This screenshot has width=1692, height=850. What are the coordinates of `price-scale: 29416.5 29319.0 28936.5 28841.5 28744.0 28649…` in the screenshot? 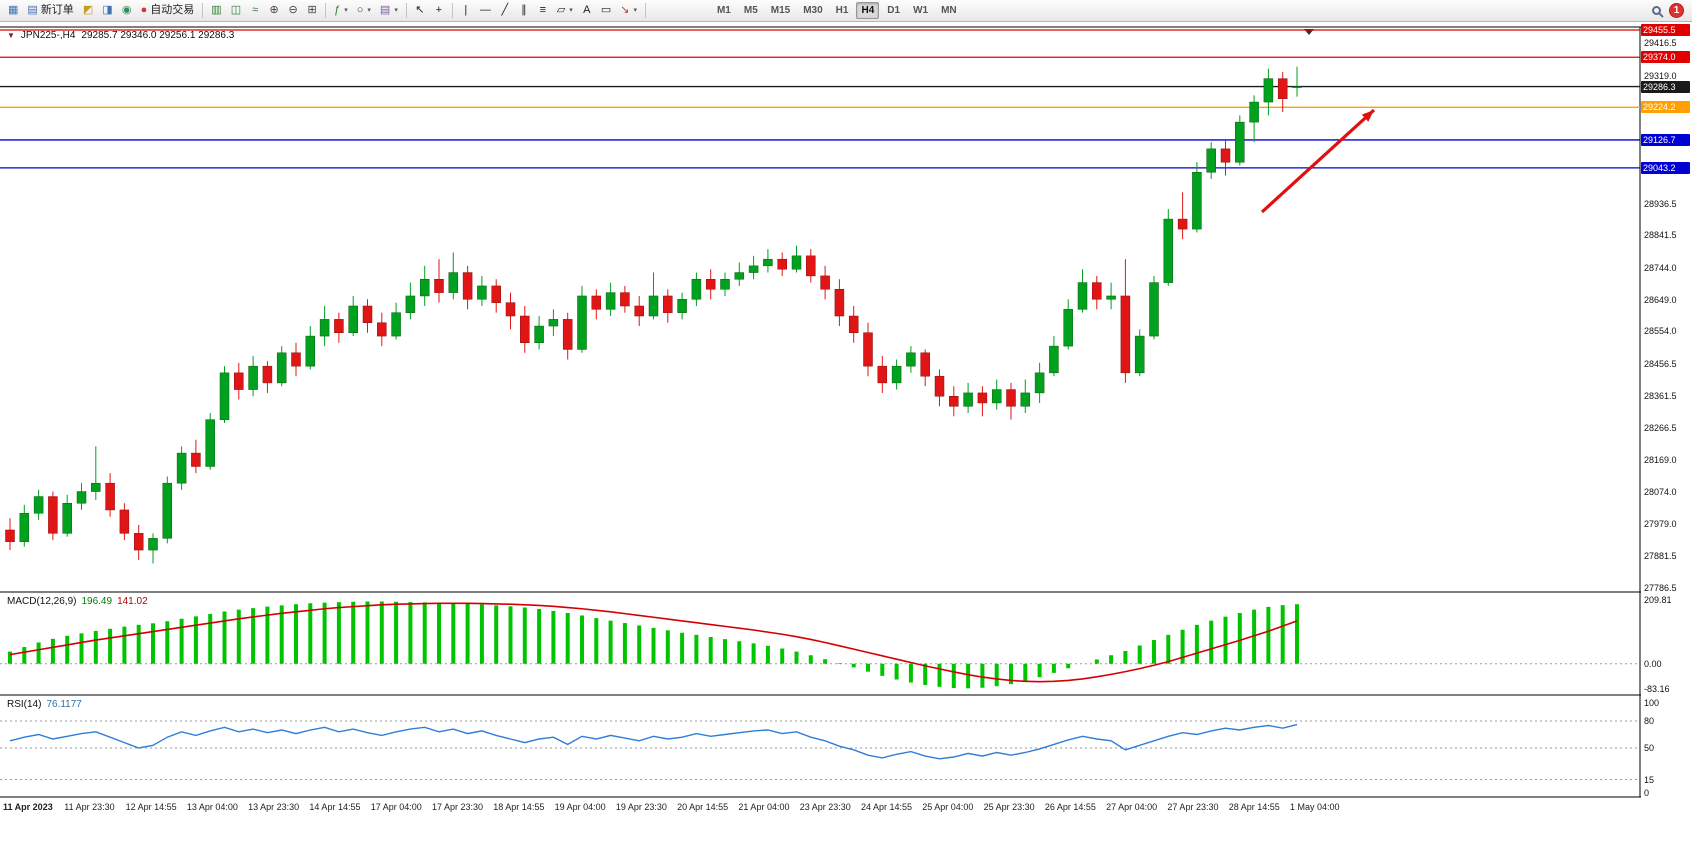 It's located at (1666, 436).